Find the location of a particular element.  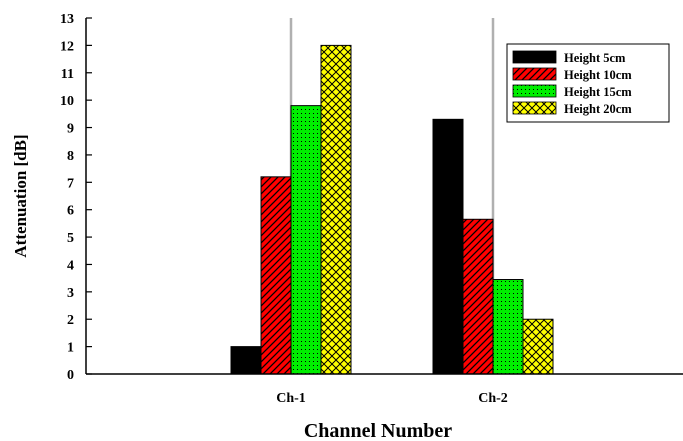

bar-ch-2-height-10cm is located at coordinates (478, 296).